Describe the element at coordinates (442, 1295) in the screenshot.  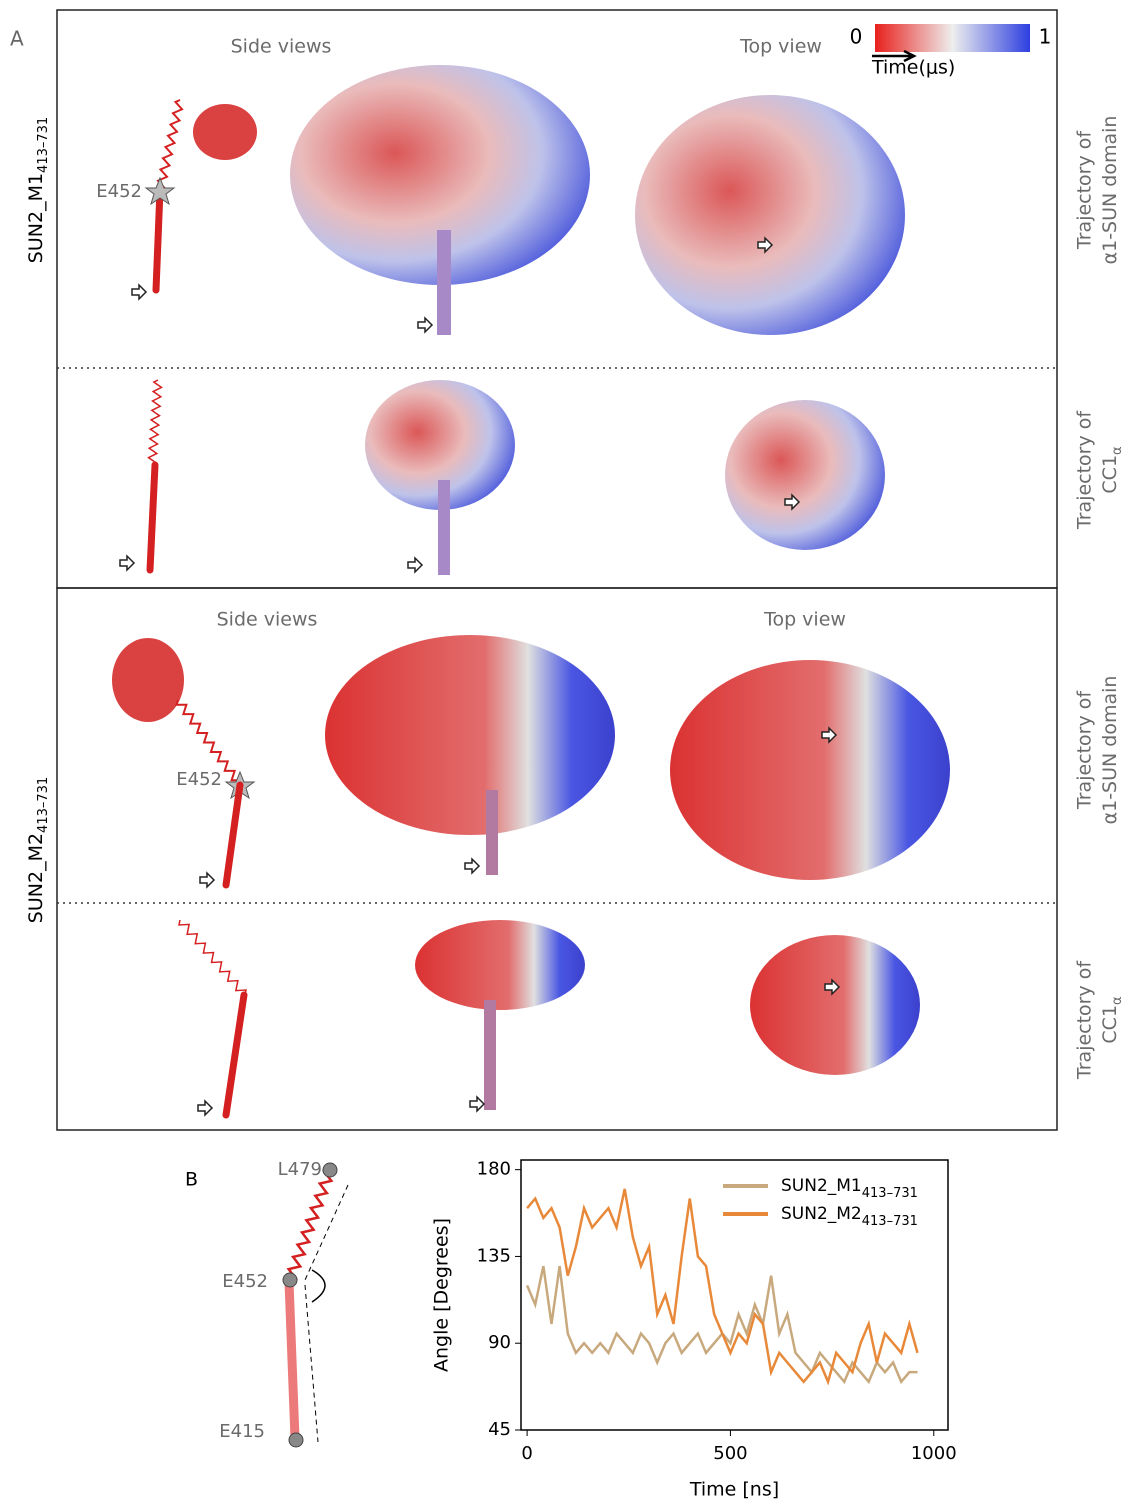
I see `y-axis-title: Angle [Degrees]` at that location.